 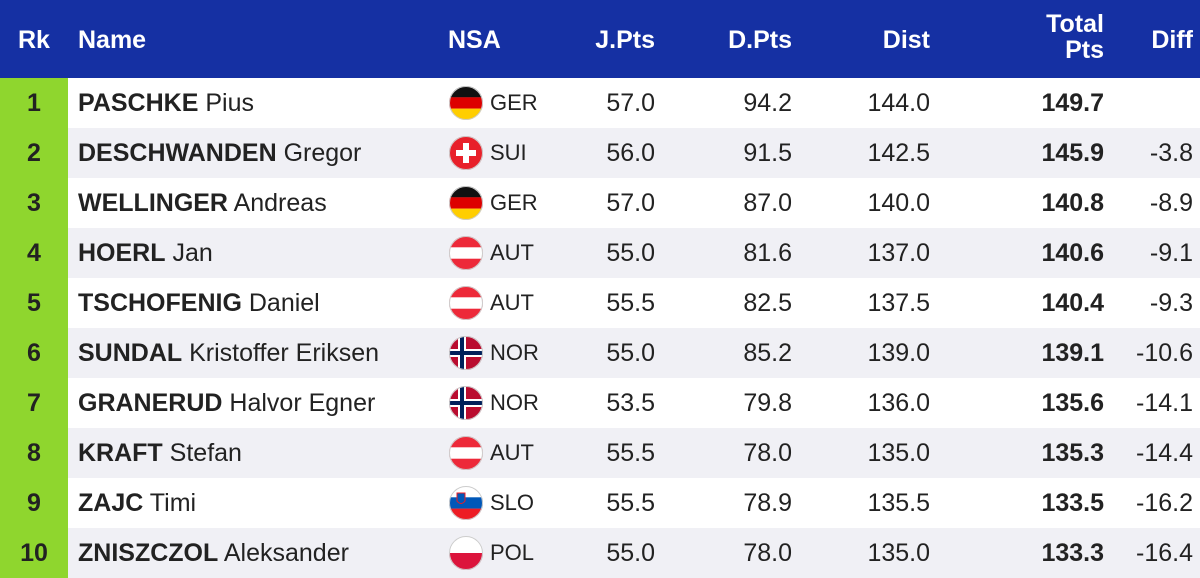 What do you see at coordinates (767, 303) in the screenshot?
I see `dpts: 82.5` at bounding box center [767, 303].